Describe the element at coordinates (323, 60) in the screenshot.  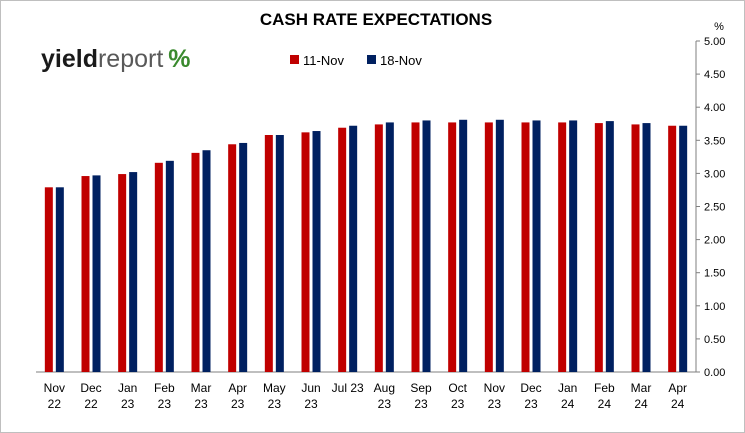
I see `legend-label-11-nov: 11-Nov` at that location.